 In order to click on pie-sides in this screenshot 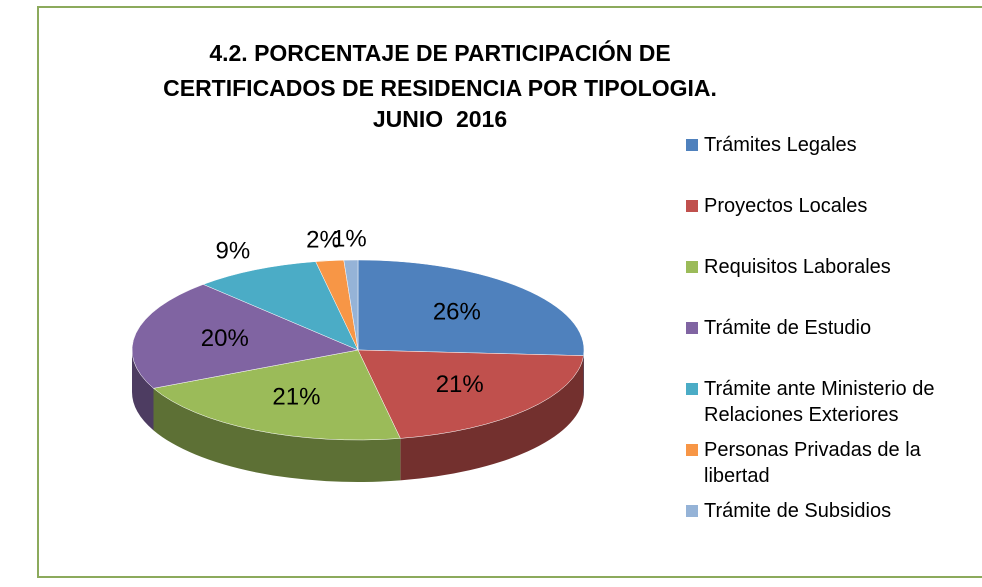, I will do `click(358, 416)`.